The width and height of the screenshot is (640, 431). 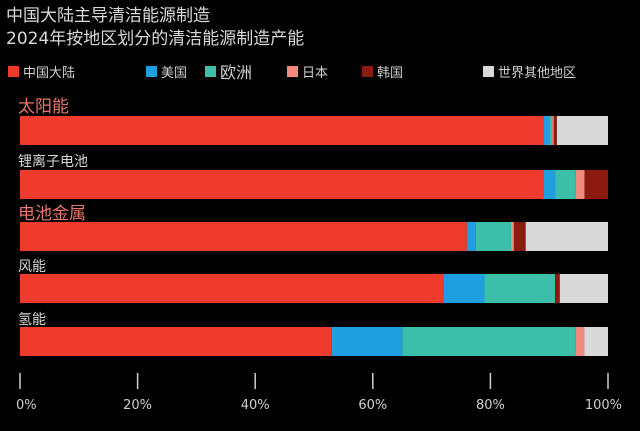 What do you see at coordinates (49, 73) in the screenshot?
I see `legend-label: 中国大陆` at bounding box center [49, 73].